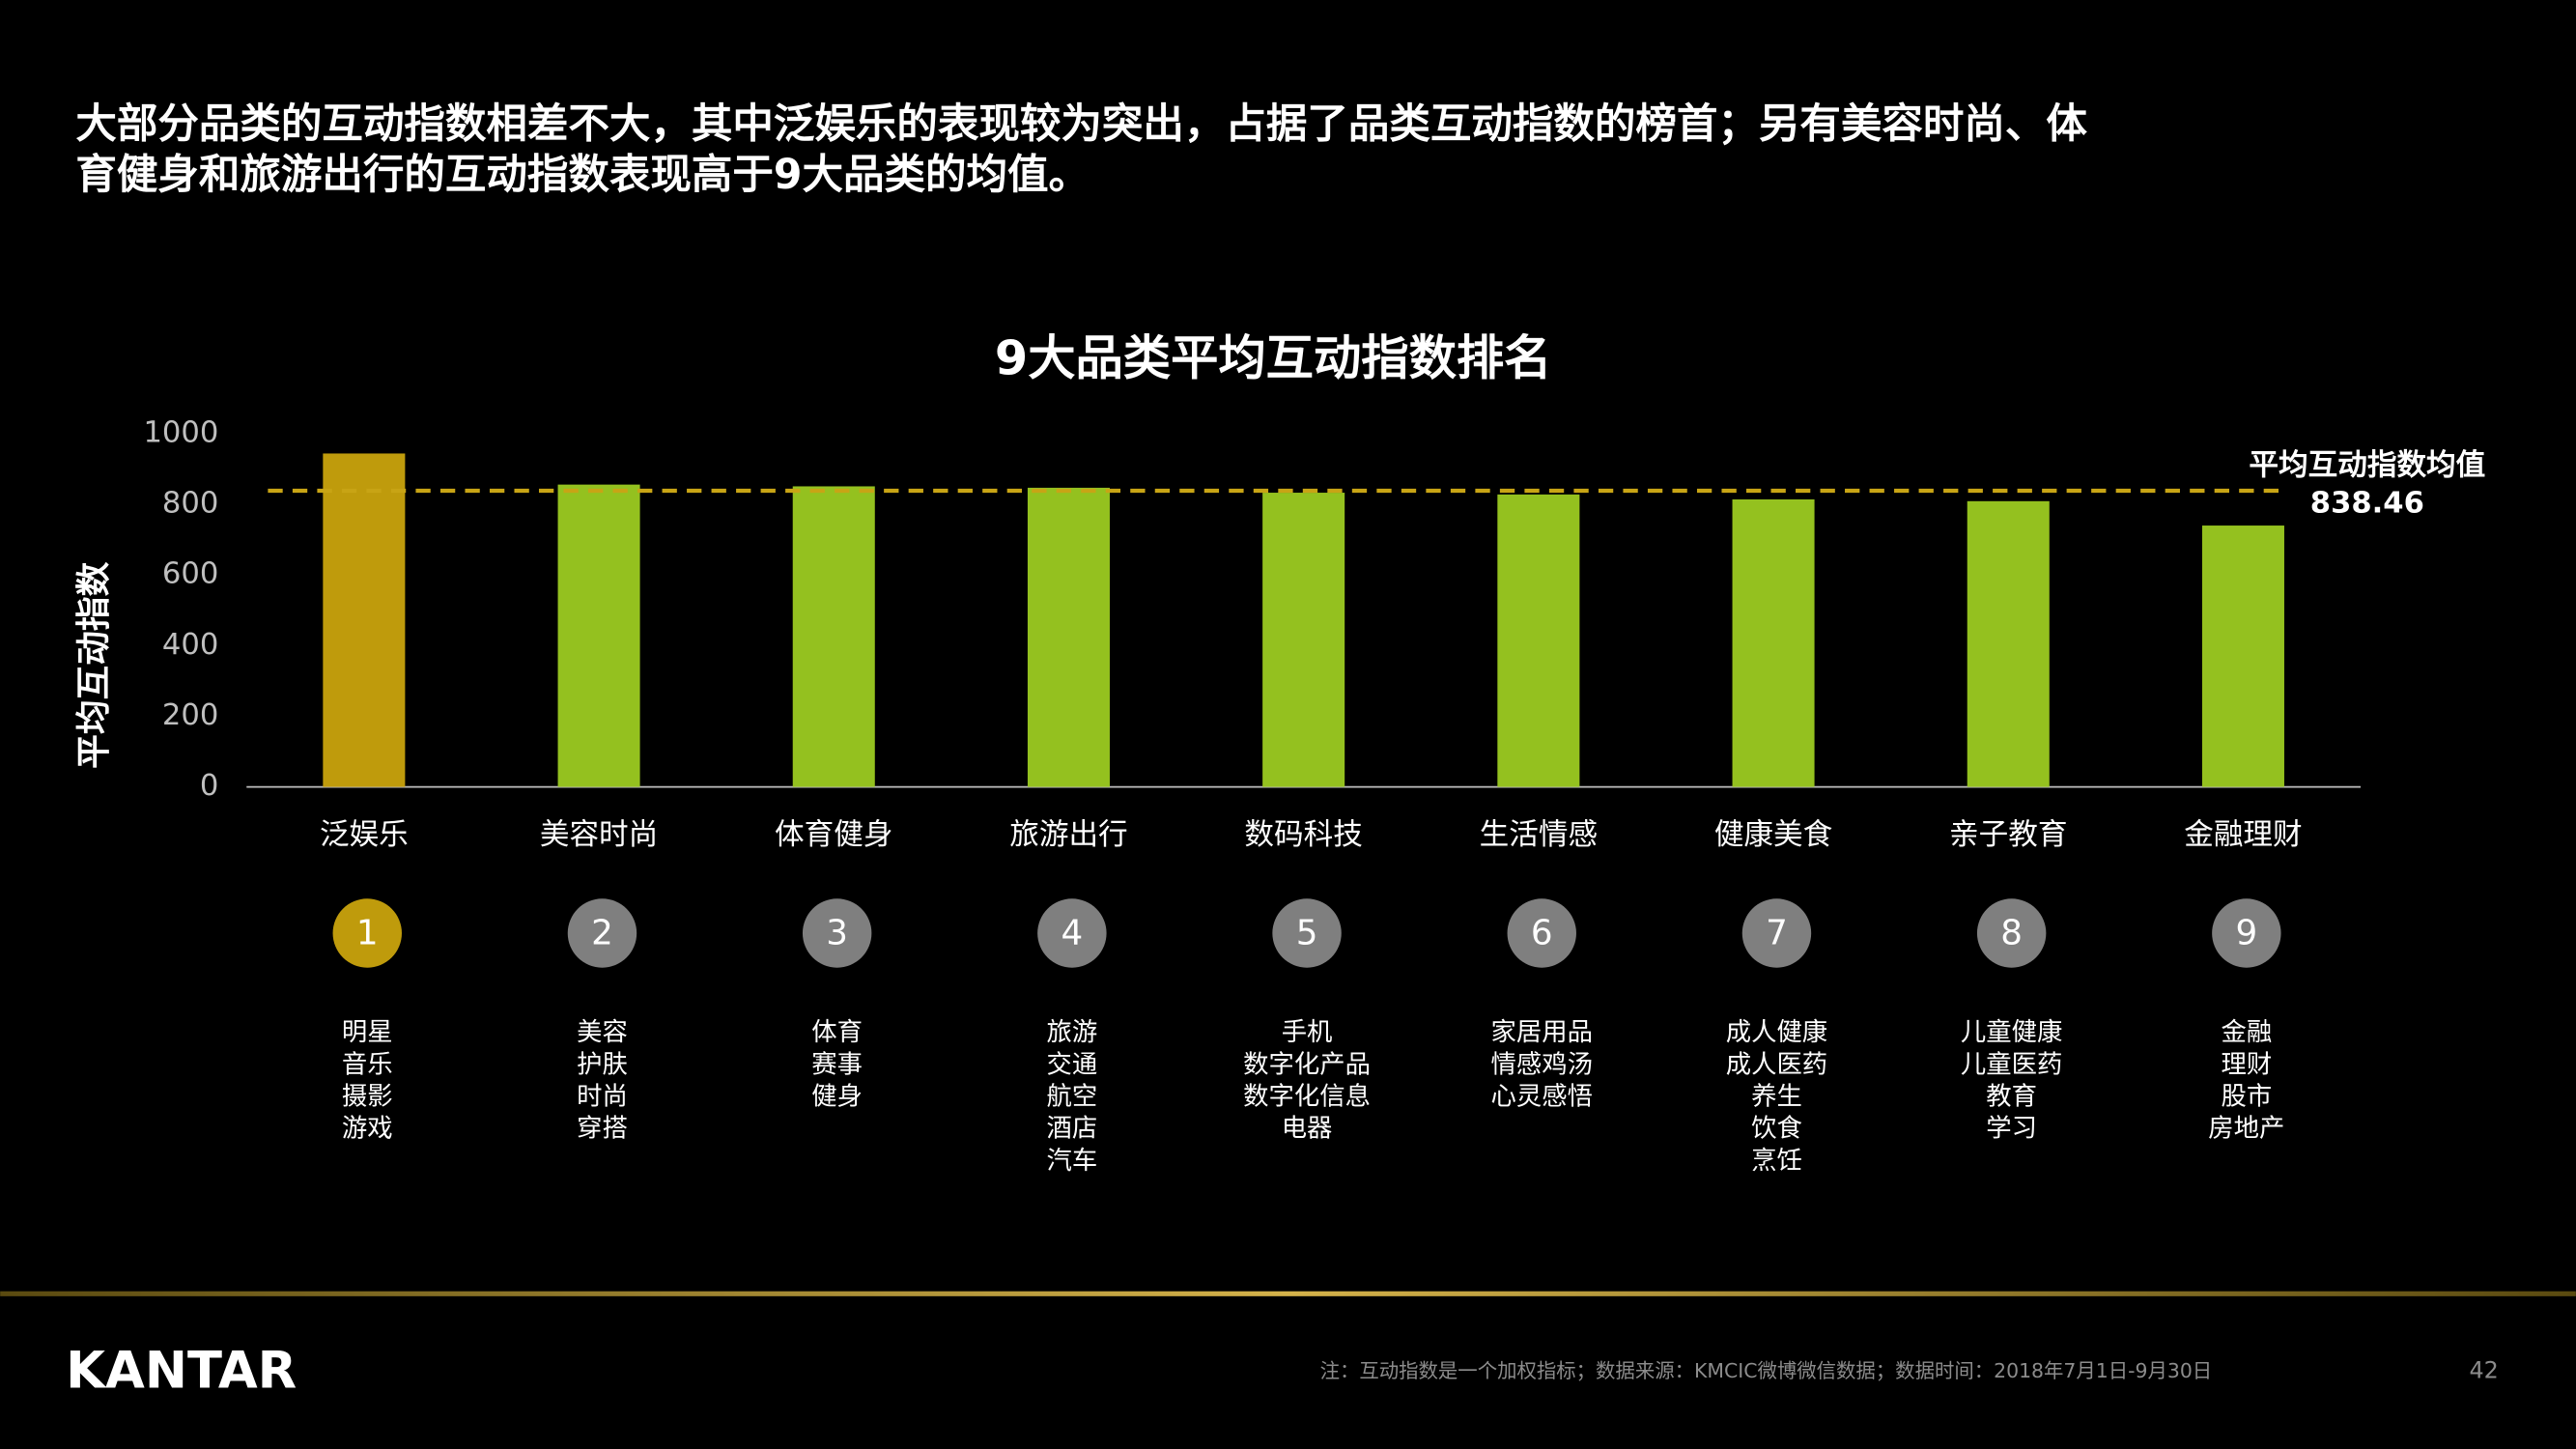  I want to click on x-tick-label: 亲子教育, so click(2008, 835).